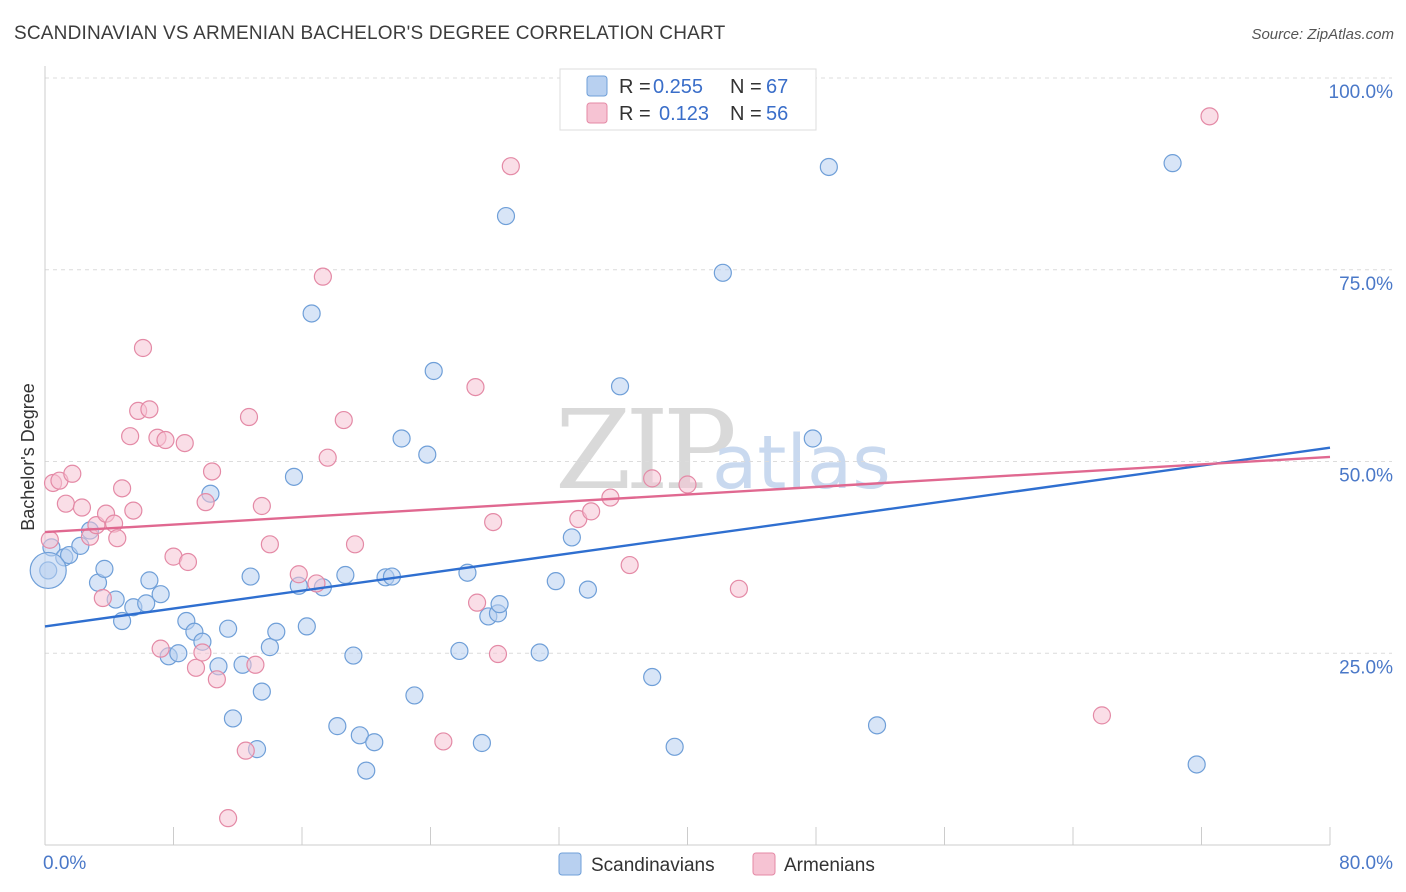 Image resolution: width=1406 pixels, height=892 pixels. Describe the element at coordinates (644, 450) in the screenshot. I see `watermark-zip: ZIP` at that location.